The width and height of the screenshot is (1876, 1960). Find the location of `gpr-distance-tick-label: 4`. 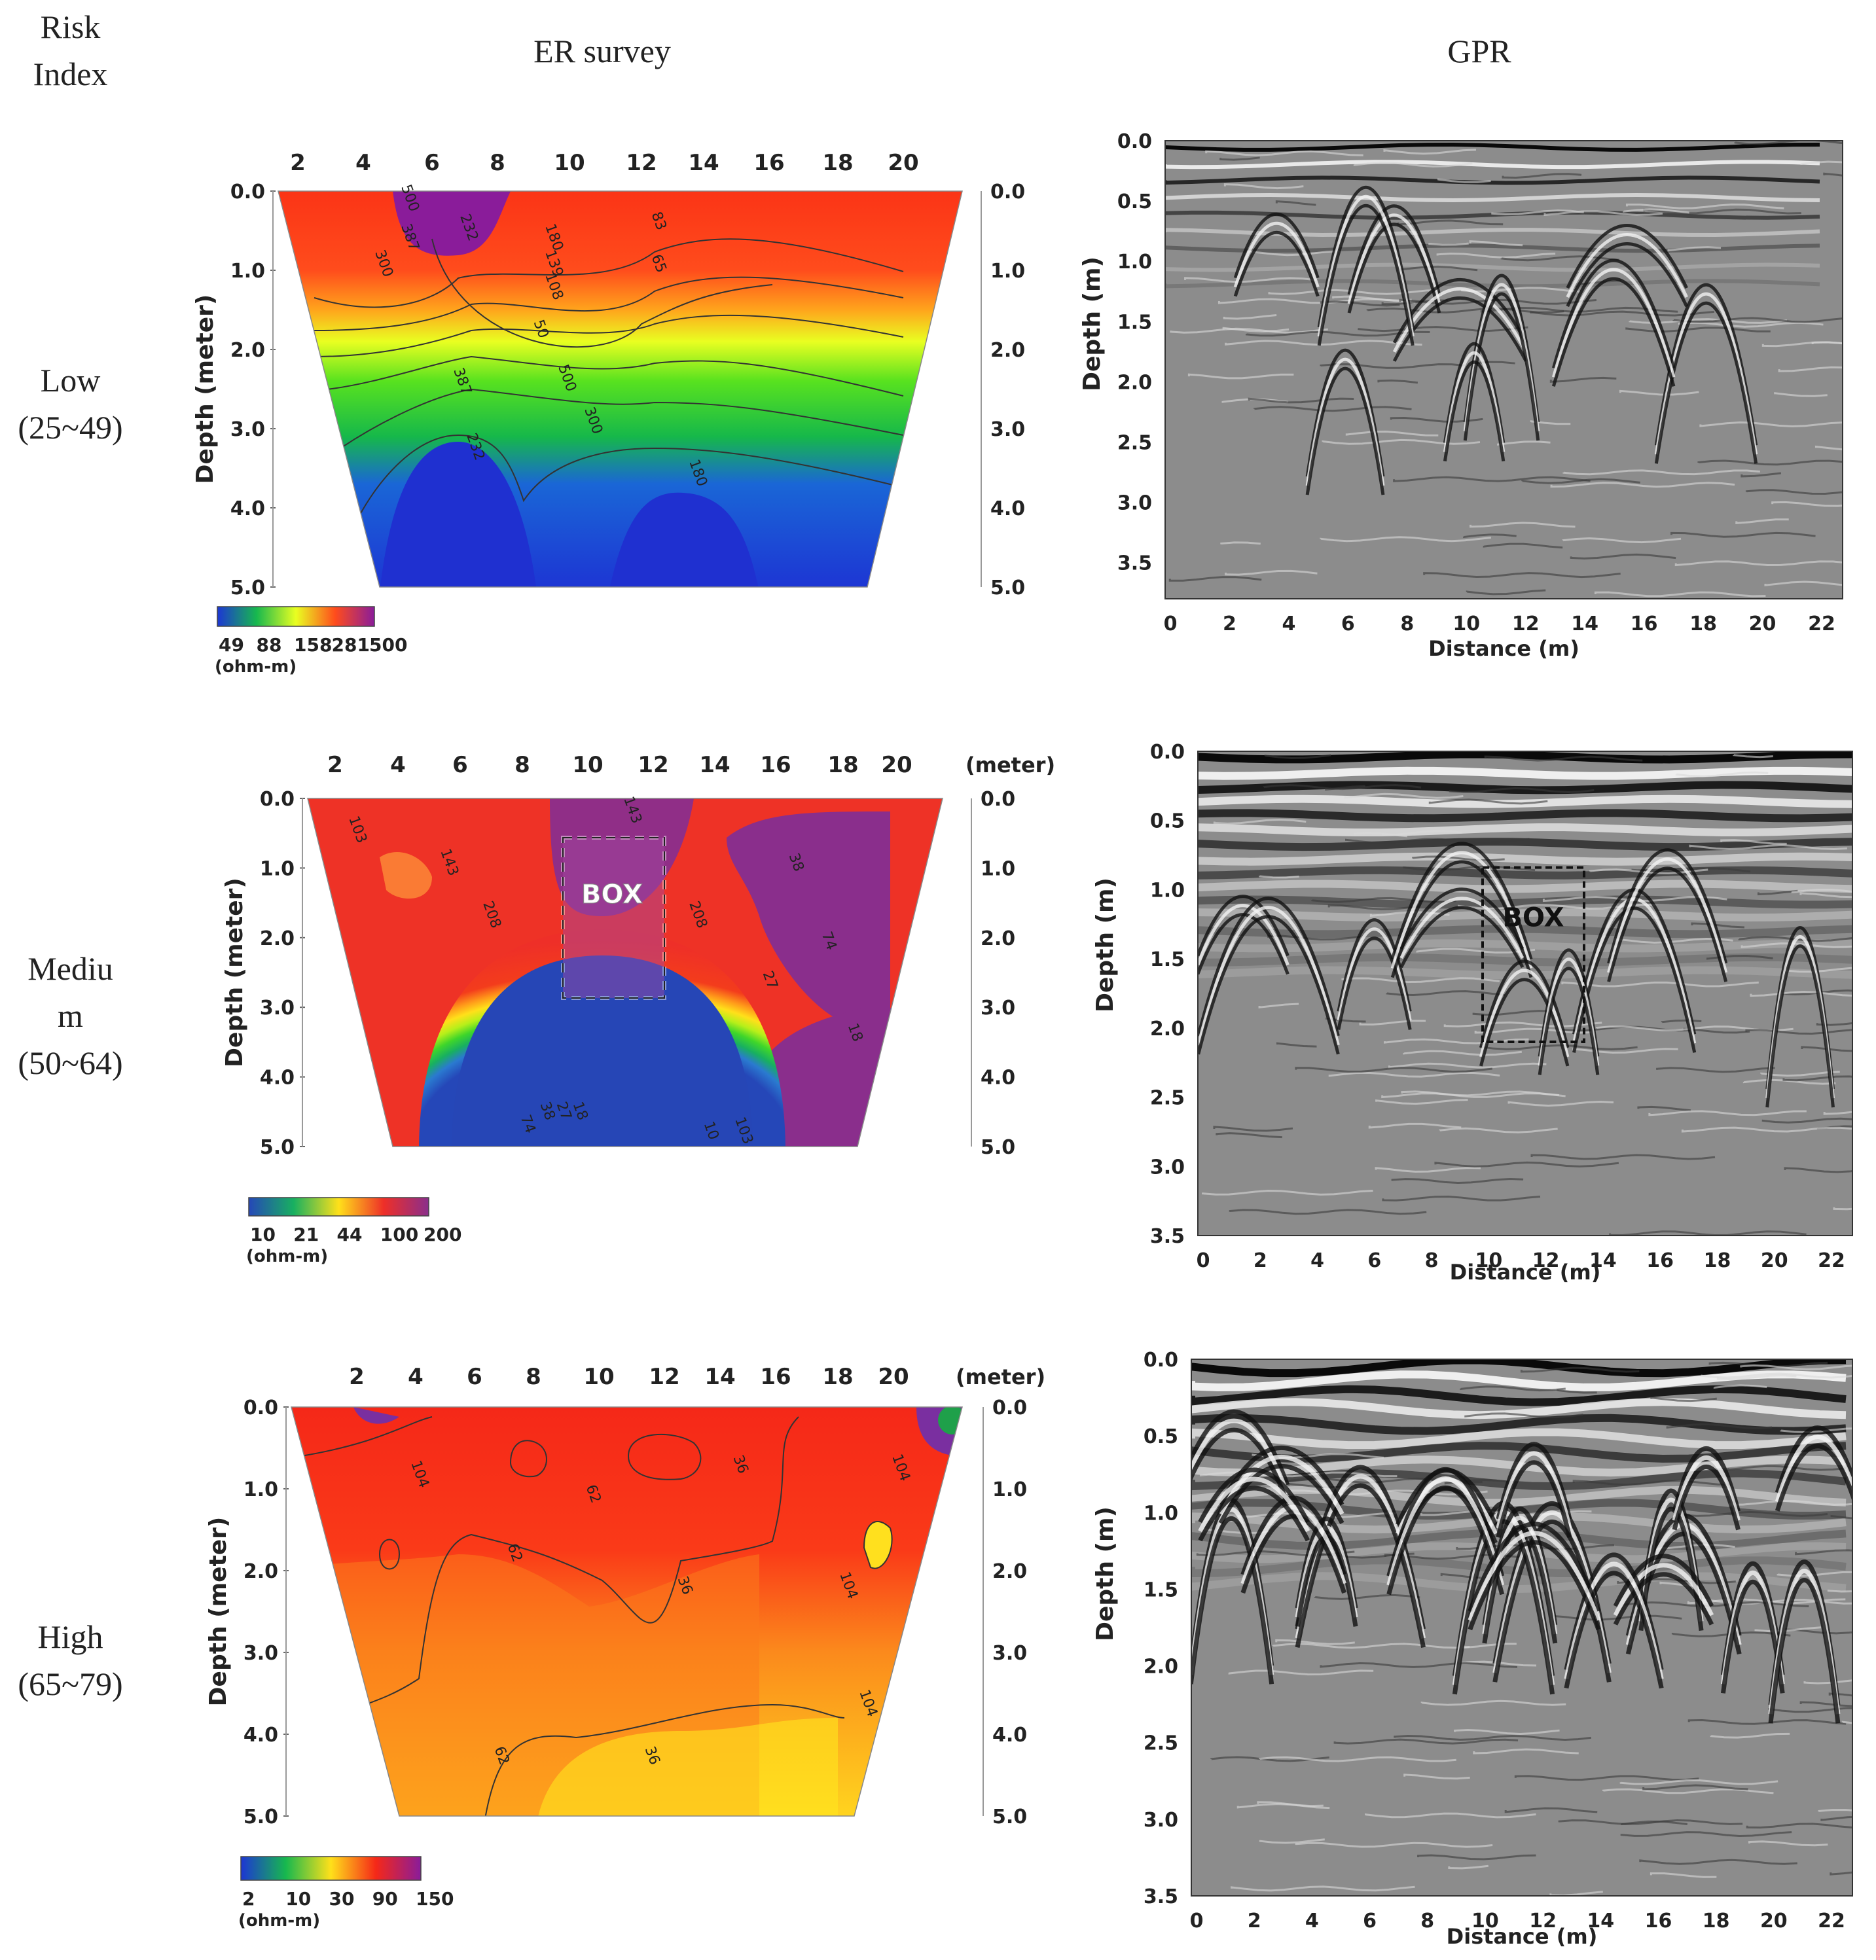

gpr-distance-tick-label: 4 is located at coordinates (1288, 624).